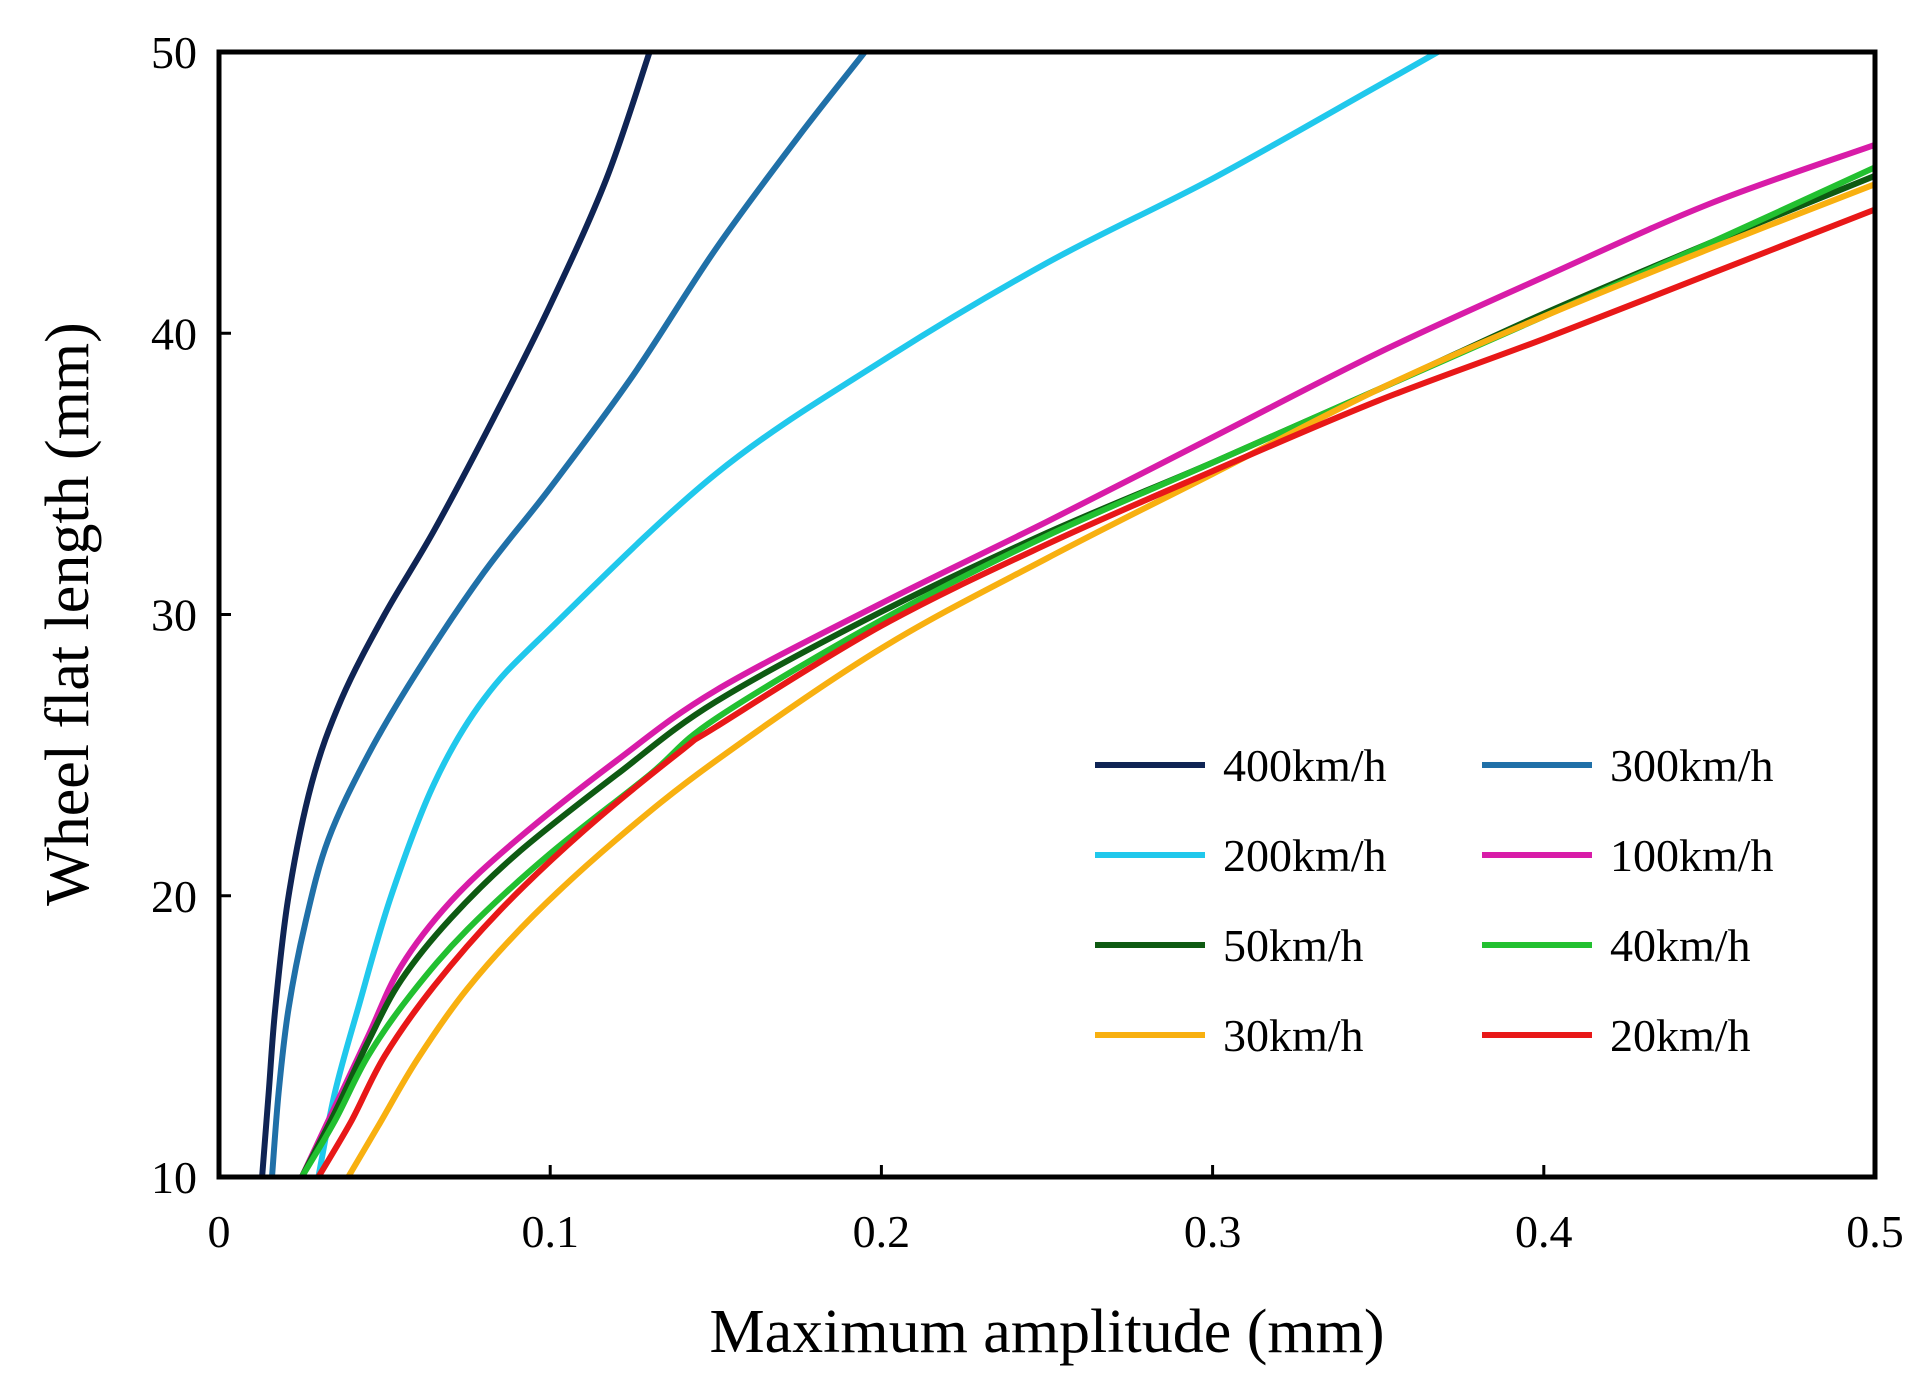  Describe the element at coordinates (1046, 1332) in the screenshot. I see `x-axis-title: Maximum amplitude (mm)` at that location.